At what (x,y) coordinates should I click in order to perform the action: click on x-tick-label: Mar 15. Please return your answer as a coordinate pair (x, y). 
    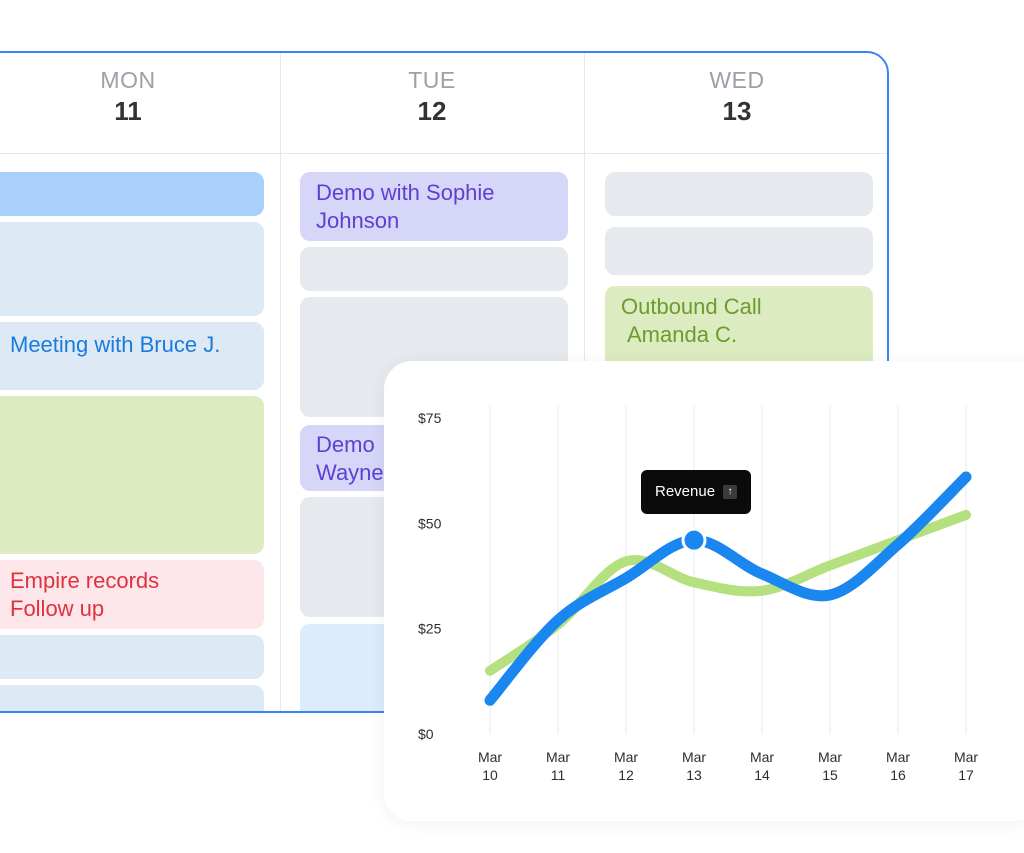
    Looking at the image, I should click on (830, 766).